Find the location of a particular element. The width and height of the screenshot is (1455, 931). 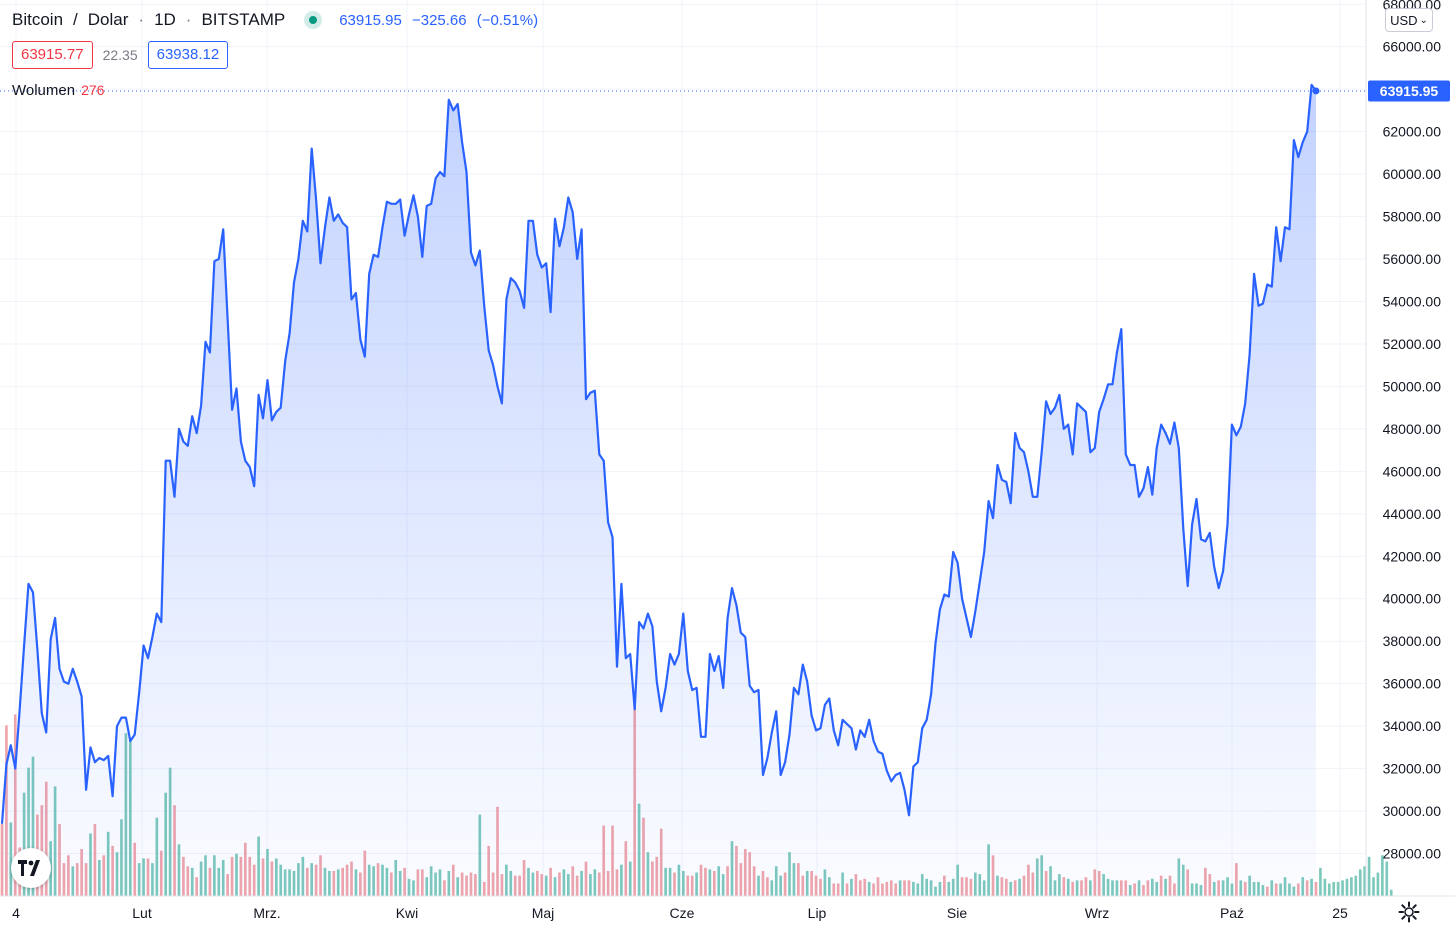

bid-ask-panel: 63915.77 22.35 63938.12 is located at coordinates (120, 55).